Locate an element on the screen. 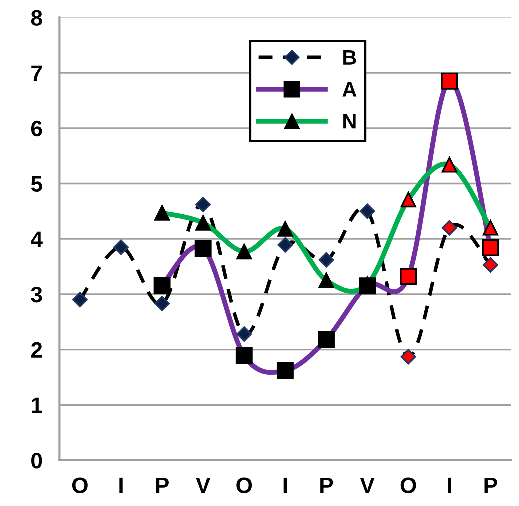  y-tick-label: 1 is located at coordinates (37, 406).